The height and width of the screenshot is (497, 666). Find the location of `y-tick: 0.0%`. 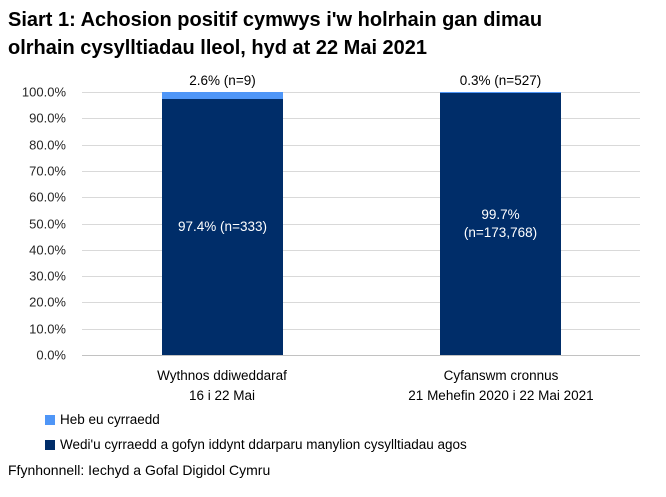

y-tick: 0.0% is located at coordinates (51, 355).